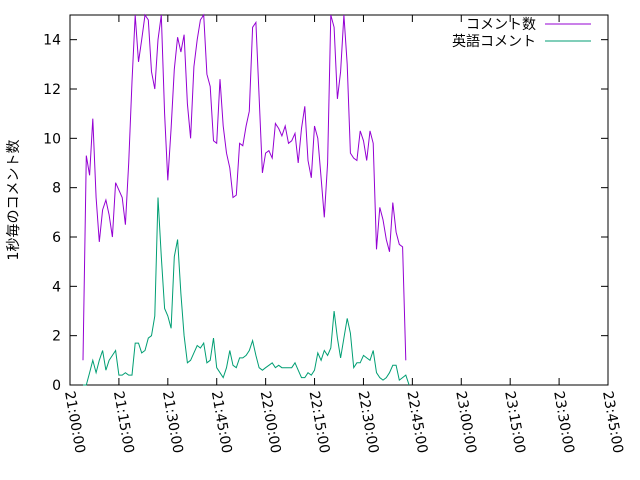 The width and height of the screenshot is (640, 480). I want to click on x-tick-label: 22:30:00, so click(368, 422).